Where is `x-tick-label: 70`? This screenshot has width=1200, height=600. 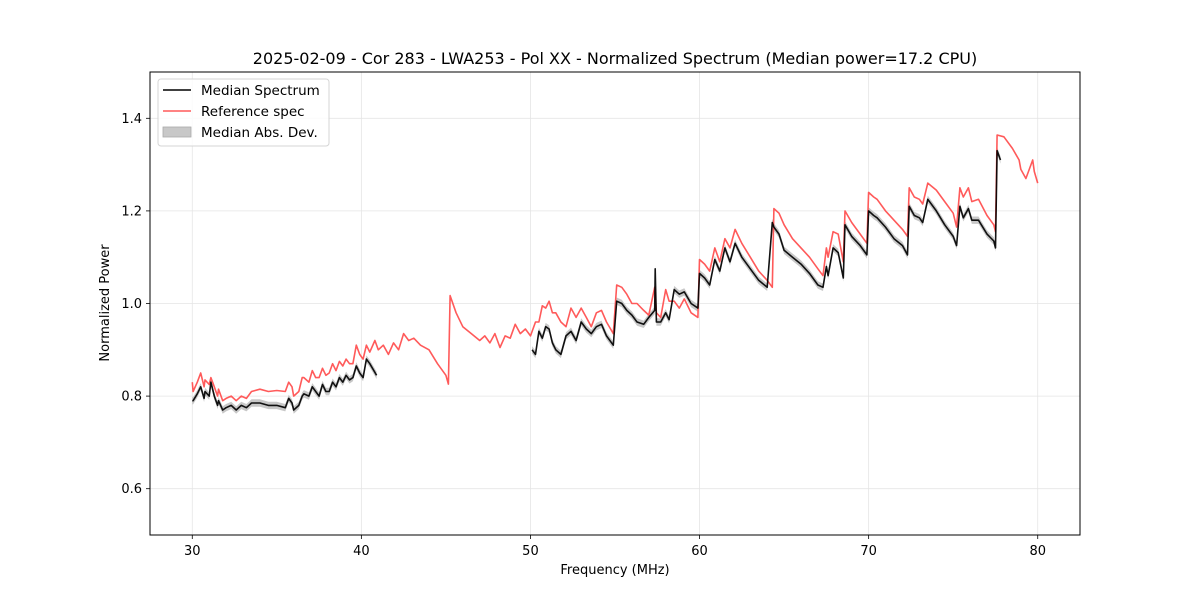
x-tick-label: 70 is located at coordinates (868, 551).